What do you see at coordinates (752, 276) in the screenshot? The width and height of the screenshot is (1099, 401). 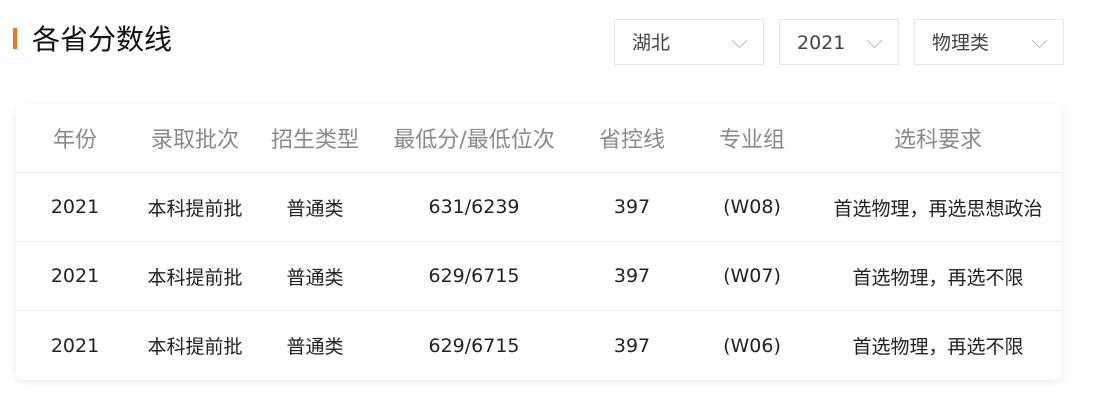 I see `cell-major-group: (W07)` at bounding box center [752, 276].